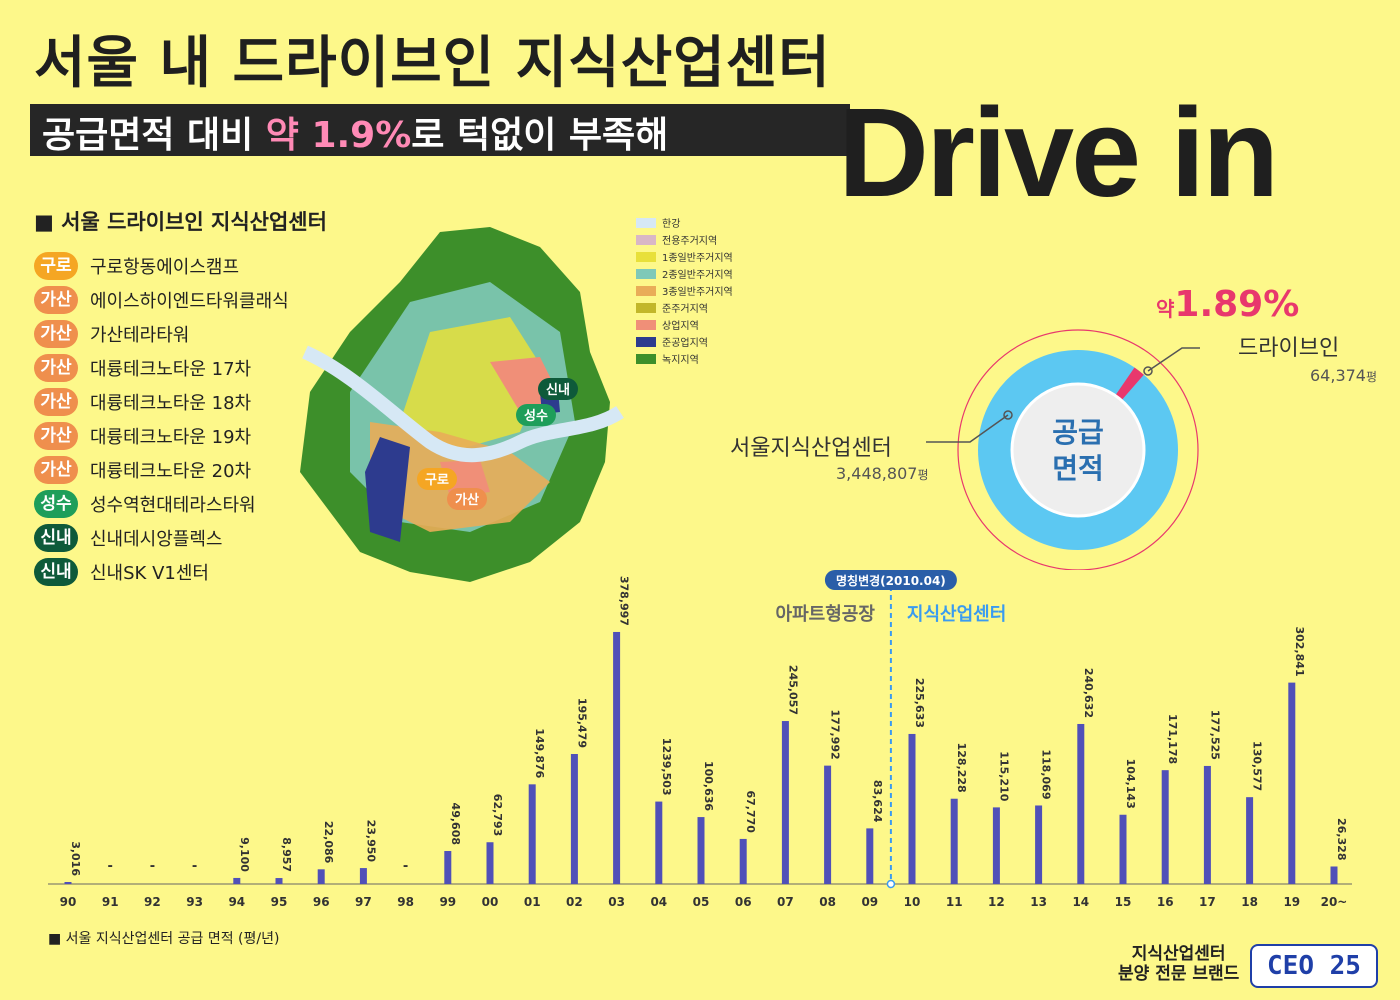 The height and width of the screenshot is (1000, 1400). I want to click on x-tick-label: 10, so click(912, 902).